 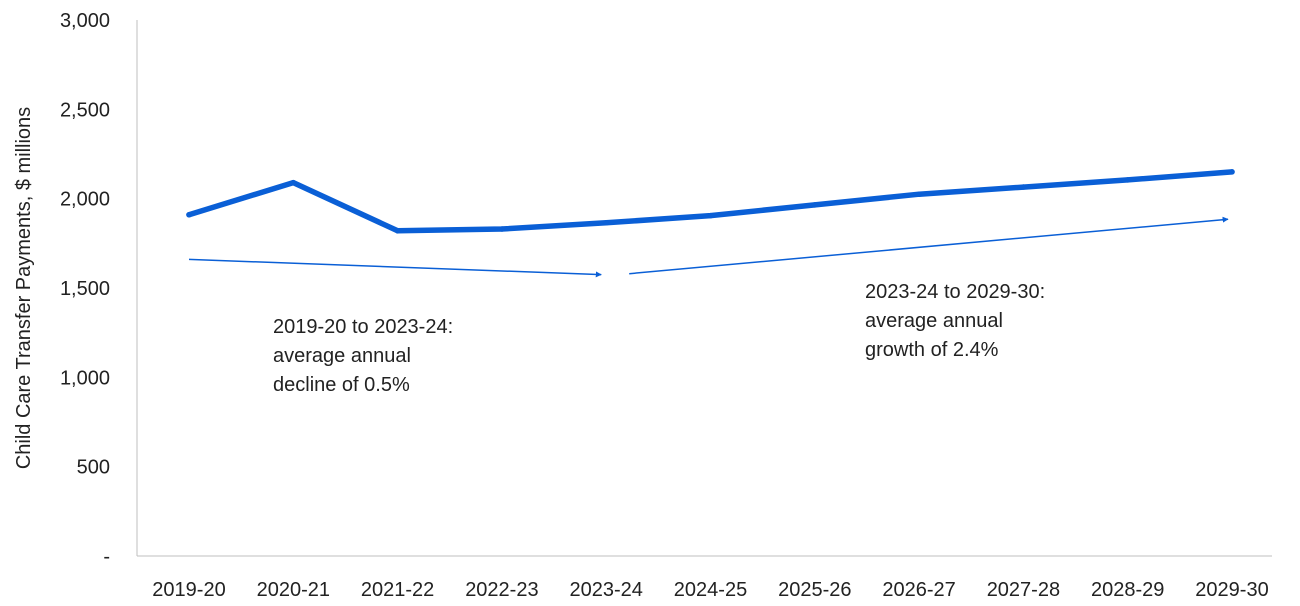 I want to click on y-tick-label: -, so click(x=106, y=557).